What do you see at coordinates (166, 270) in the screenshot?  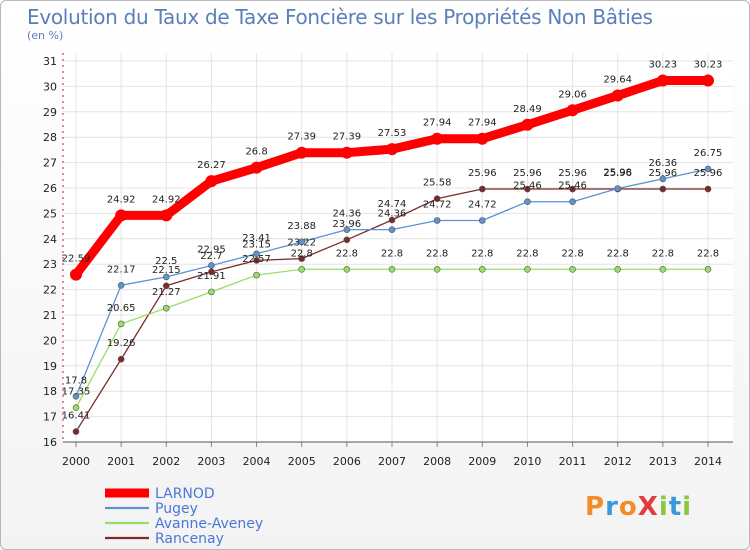 I see `data-label: 22.15` at bounding box center [166, 270].